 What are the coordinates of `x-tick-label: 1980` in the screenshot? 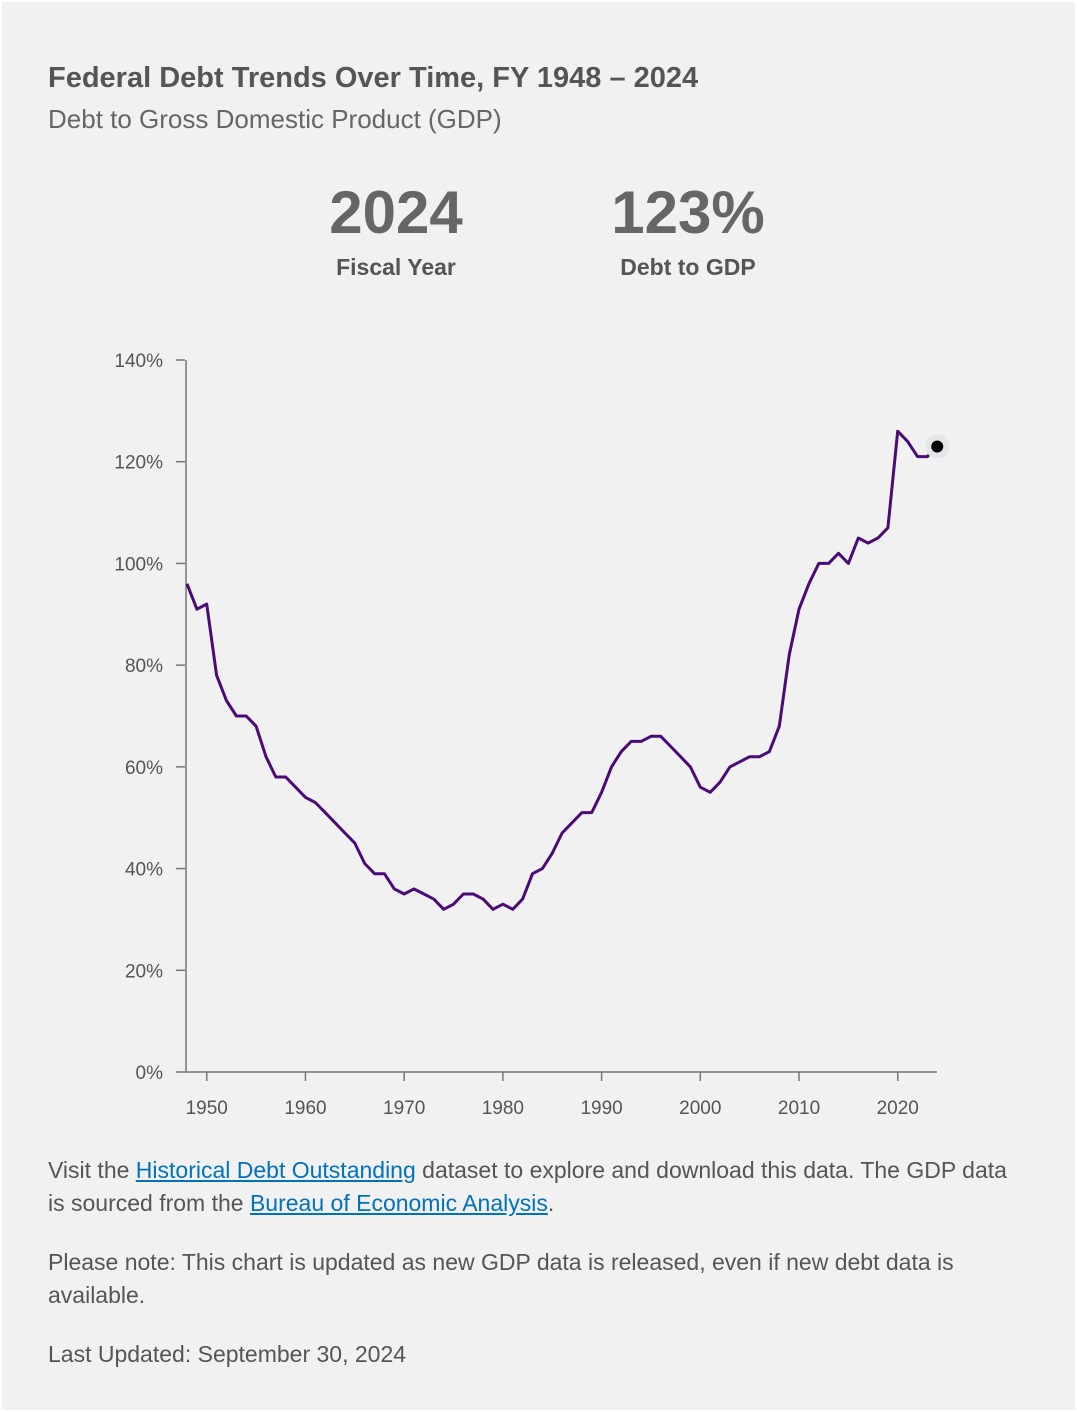 It's located at (503, 1108).